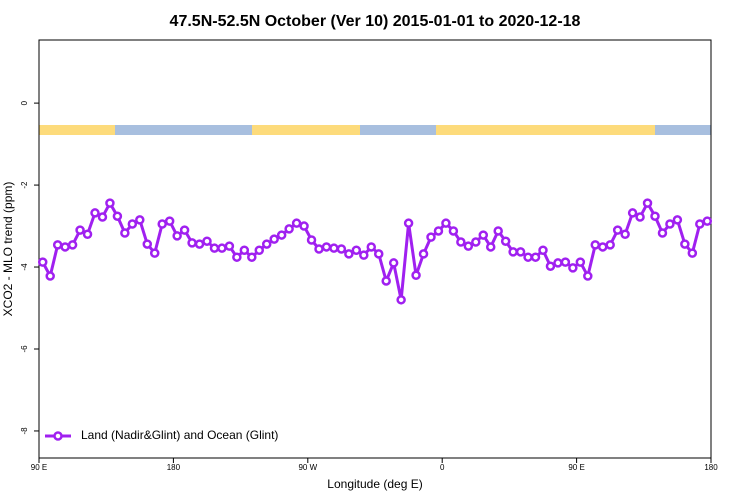 This screenshot has width=750, height=500. Describe the element at coordinates (24, 102) in the screenshot. I see `y-tick-label: 0` at that location.